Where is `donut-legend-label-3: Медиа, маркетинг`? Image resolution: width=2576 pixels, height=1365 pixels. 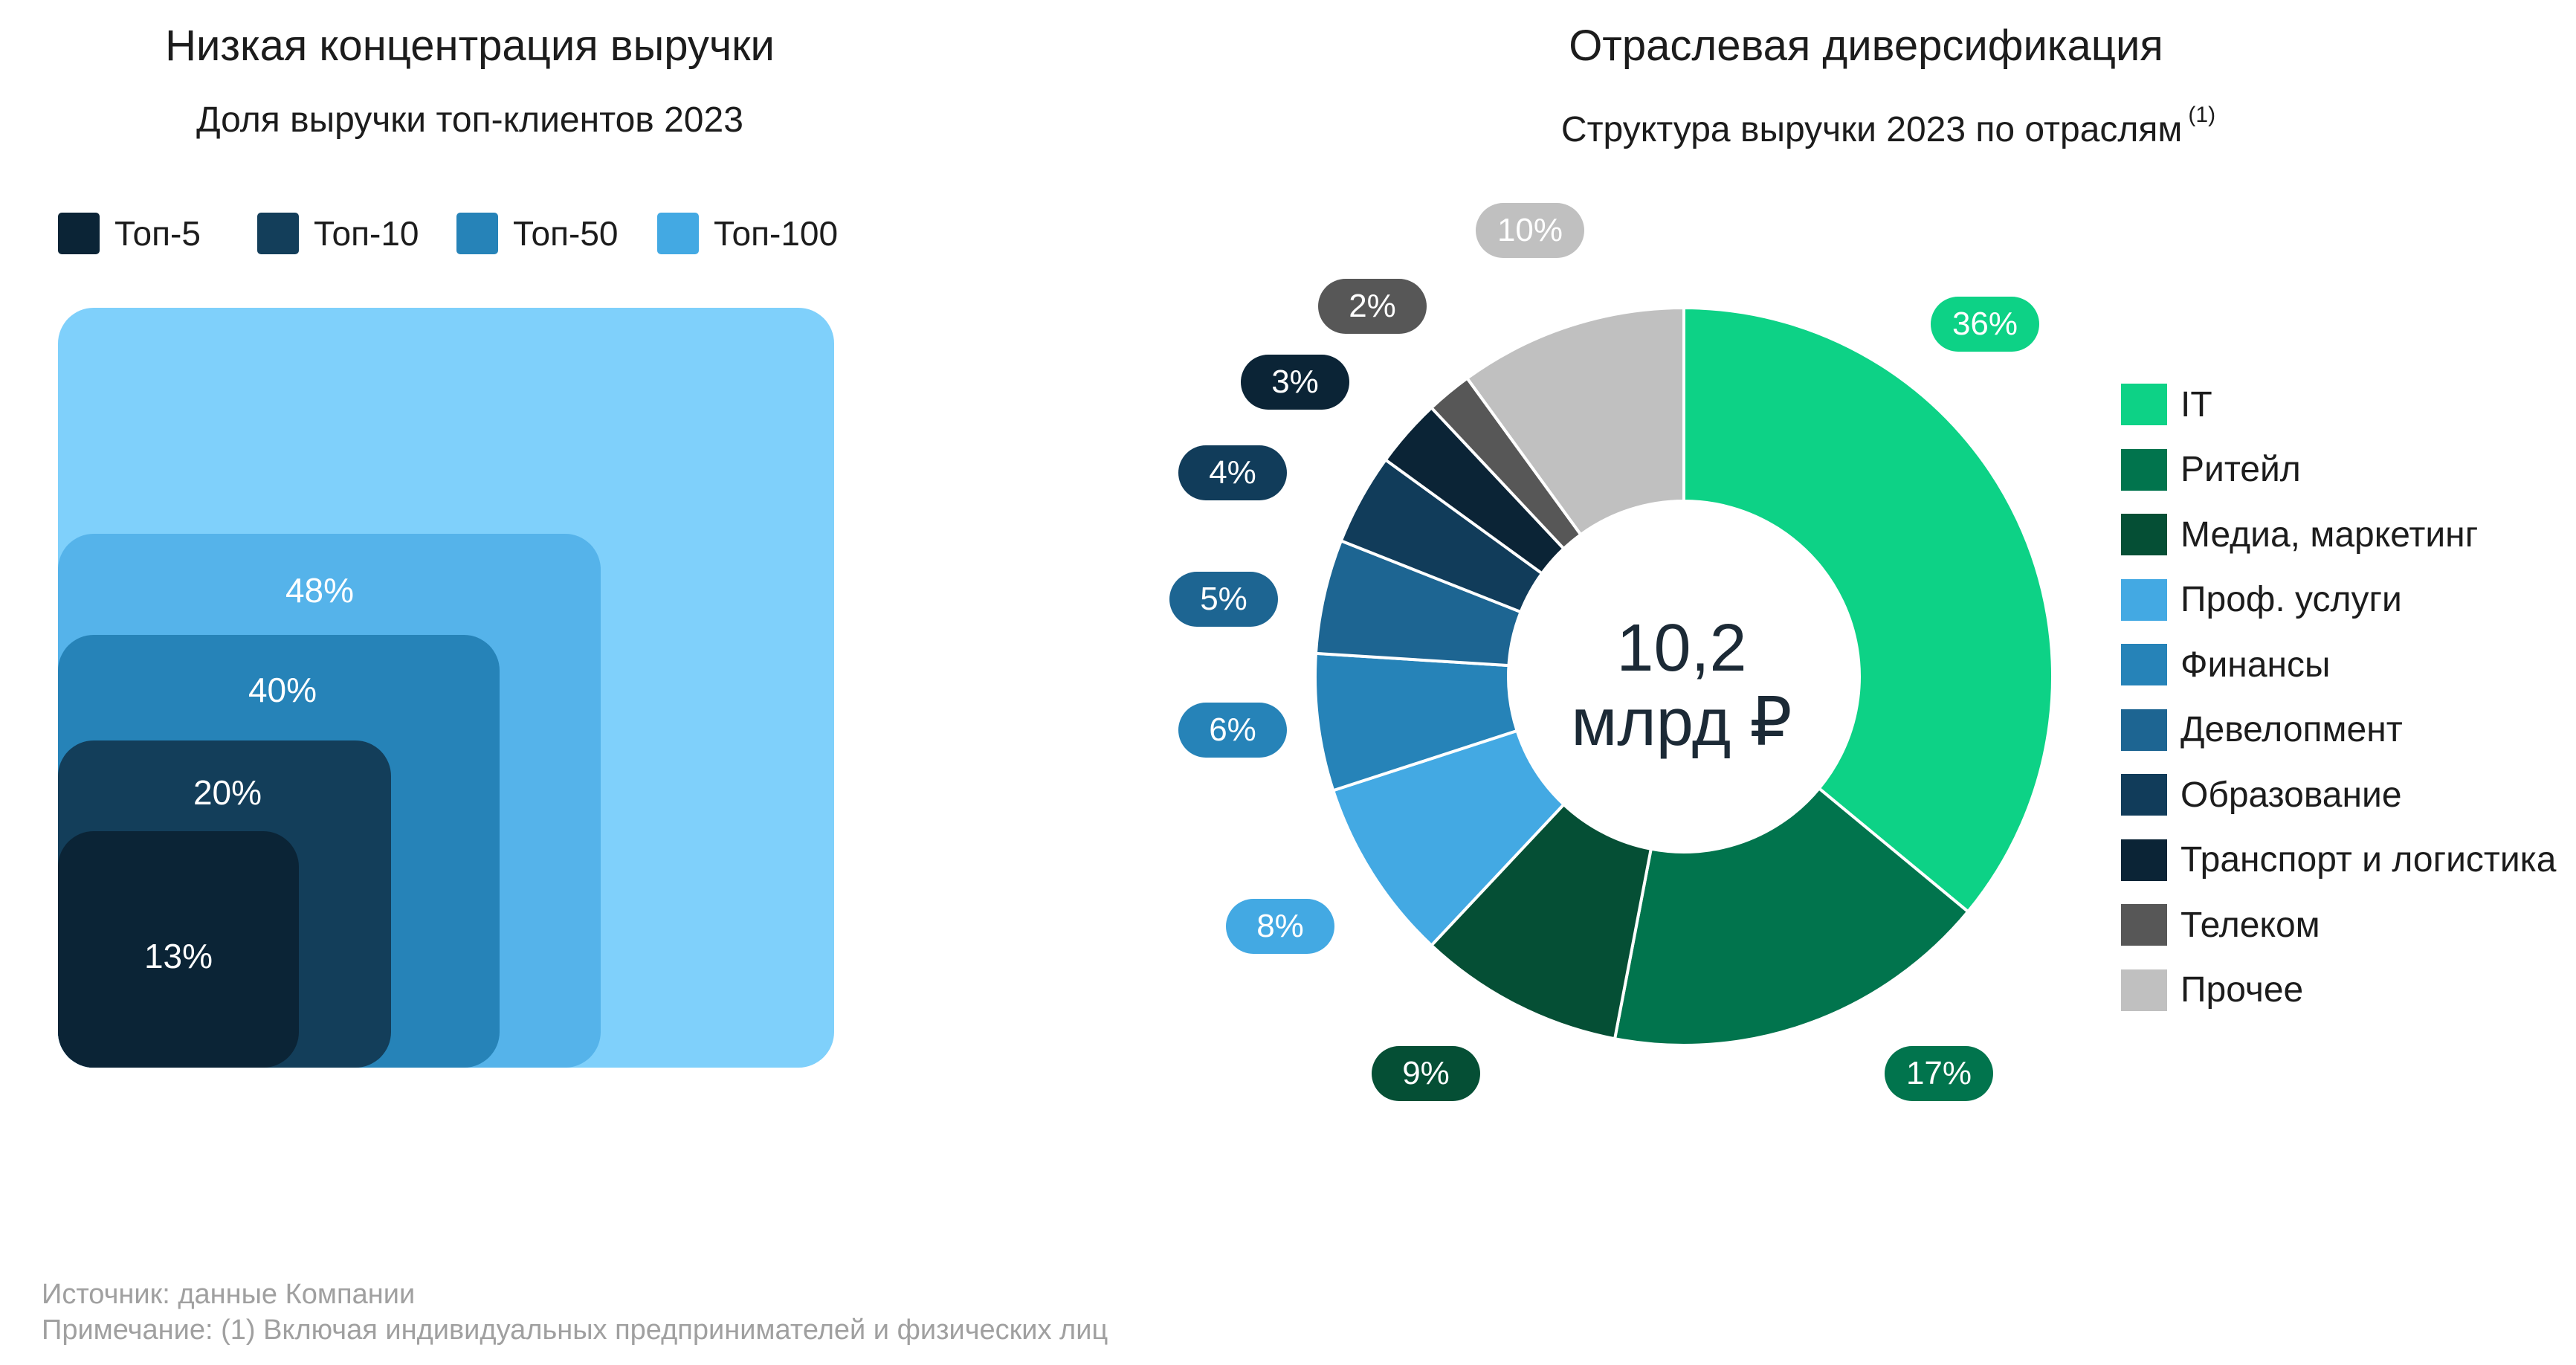 donut-legend-label-3: Медиа, маркетинг is located at coordinates (2329, 535).